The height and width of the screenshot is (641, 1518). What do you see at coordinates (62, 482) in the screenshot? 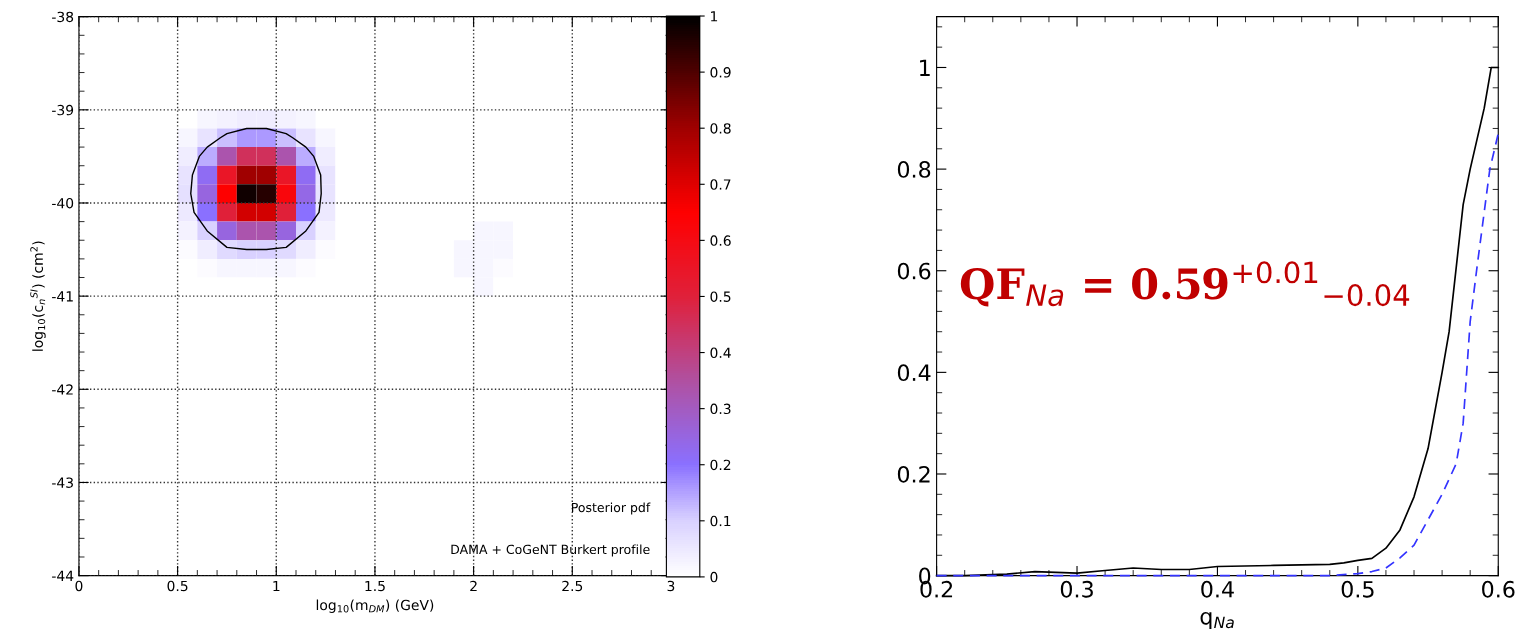
I see `y-tick-label: -43` at bounding box center [62, 482].